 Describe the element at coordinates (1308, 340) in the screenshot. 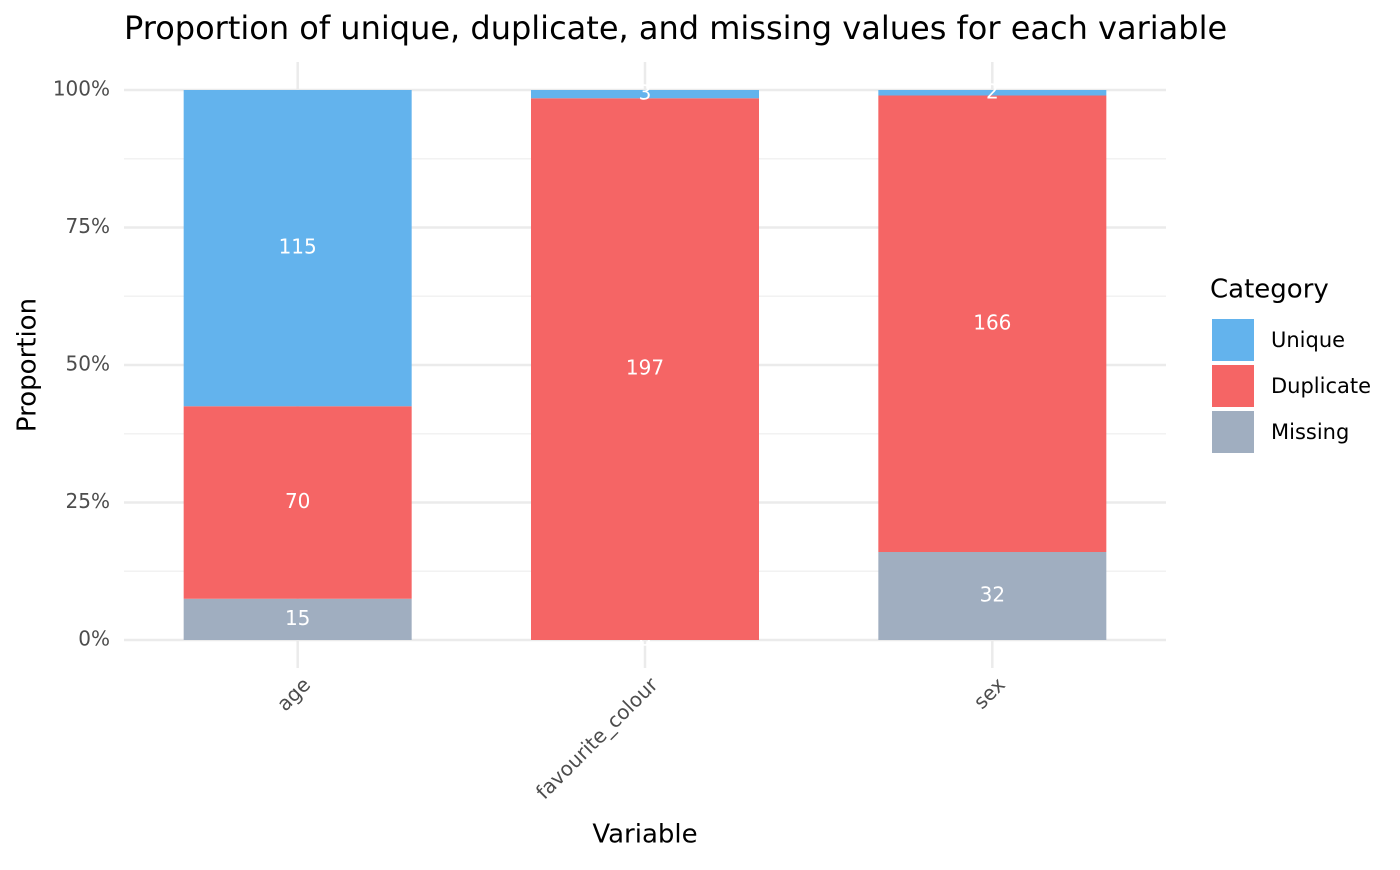

I see `legend-label: Unique` at that location.